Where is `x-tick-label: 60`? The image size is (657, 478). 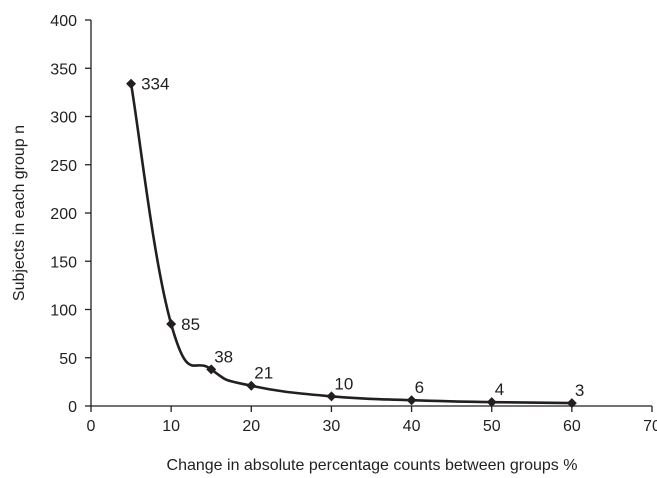
x-tick-label: 60 is located at coordinates (572, 426).